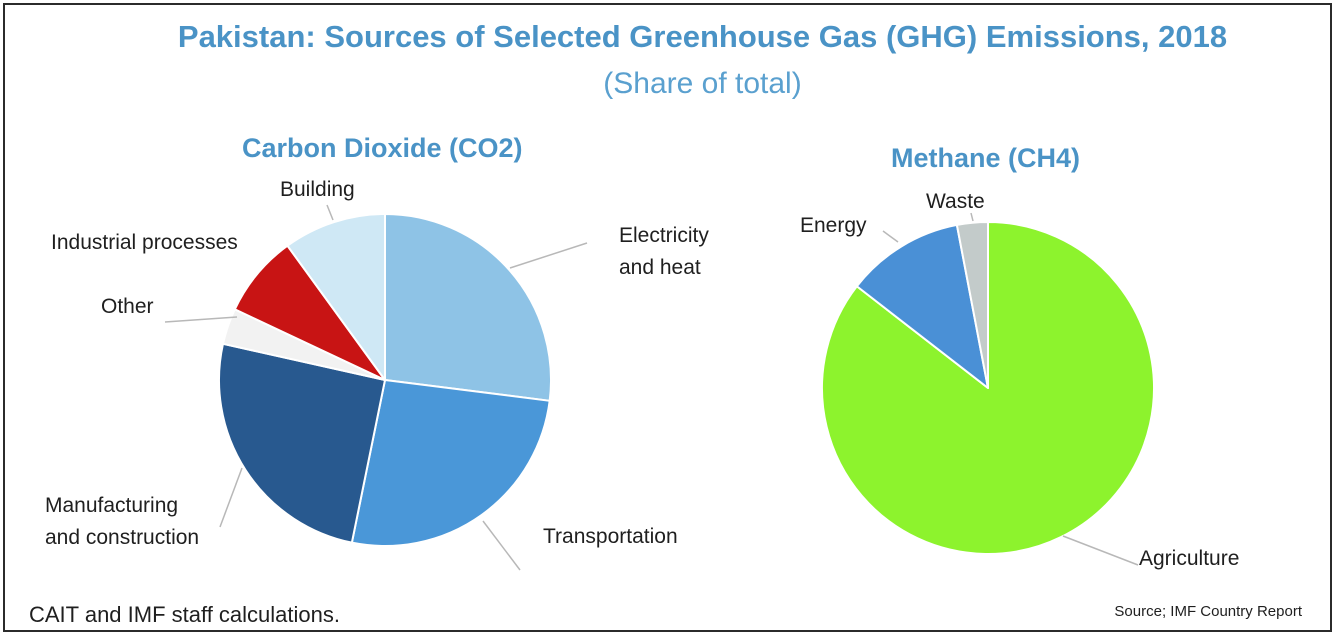 The width and height of the screenshot is (1335, 642). What do you see at coordinates (664, 251) in the screenshot?
I see `slice-label-electricity-and-heat: Electricity and heat` at bounding box center [664, 251].